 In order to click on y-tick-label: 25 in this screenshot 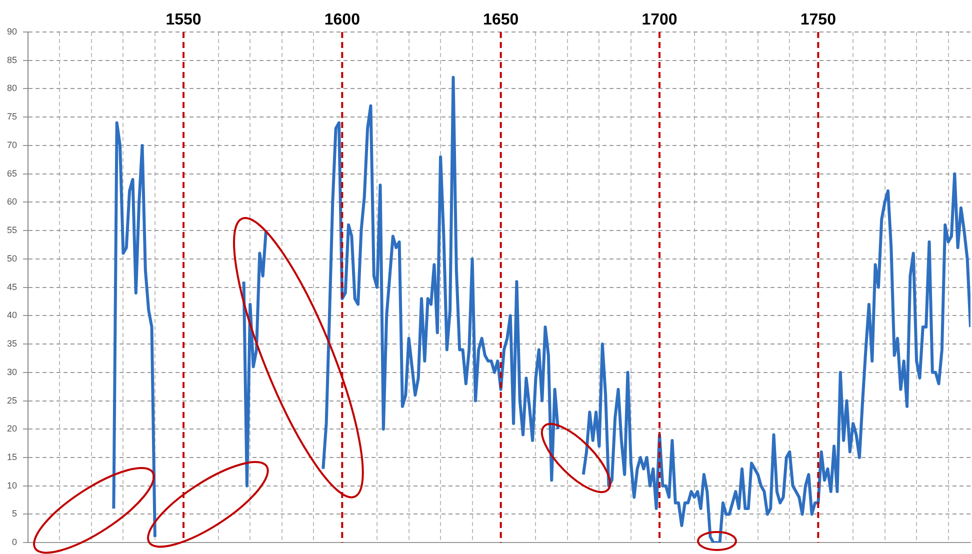, I will do `click(11, 400)`.